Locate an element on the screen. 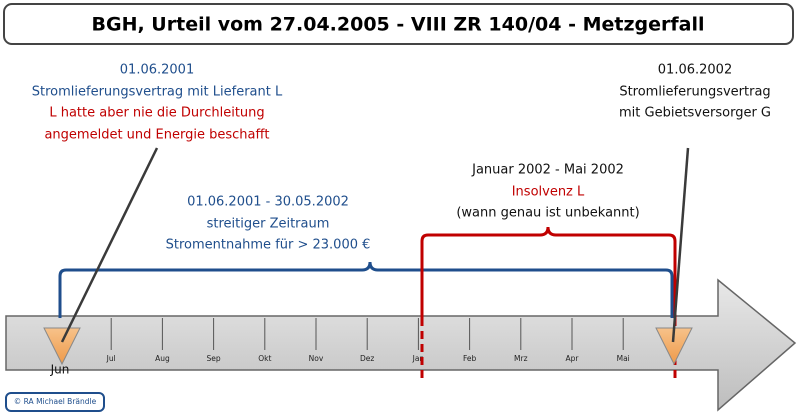 Image resolution: width=800 pixels, height=418 pixels. month-label: Jul is located at coordinates (111, 358).